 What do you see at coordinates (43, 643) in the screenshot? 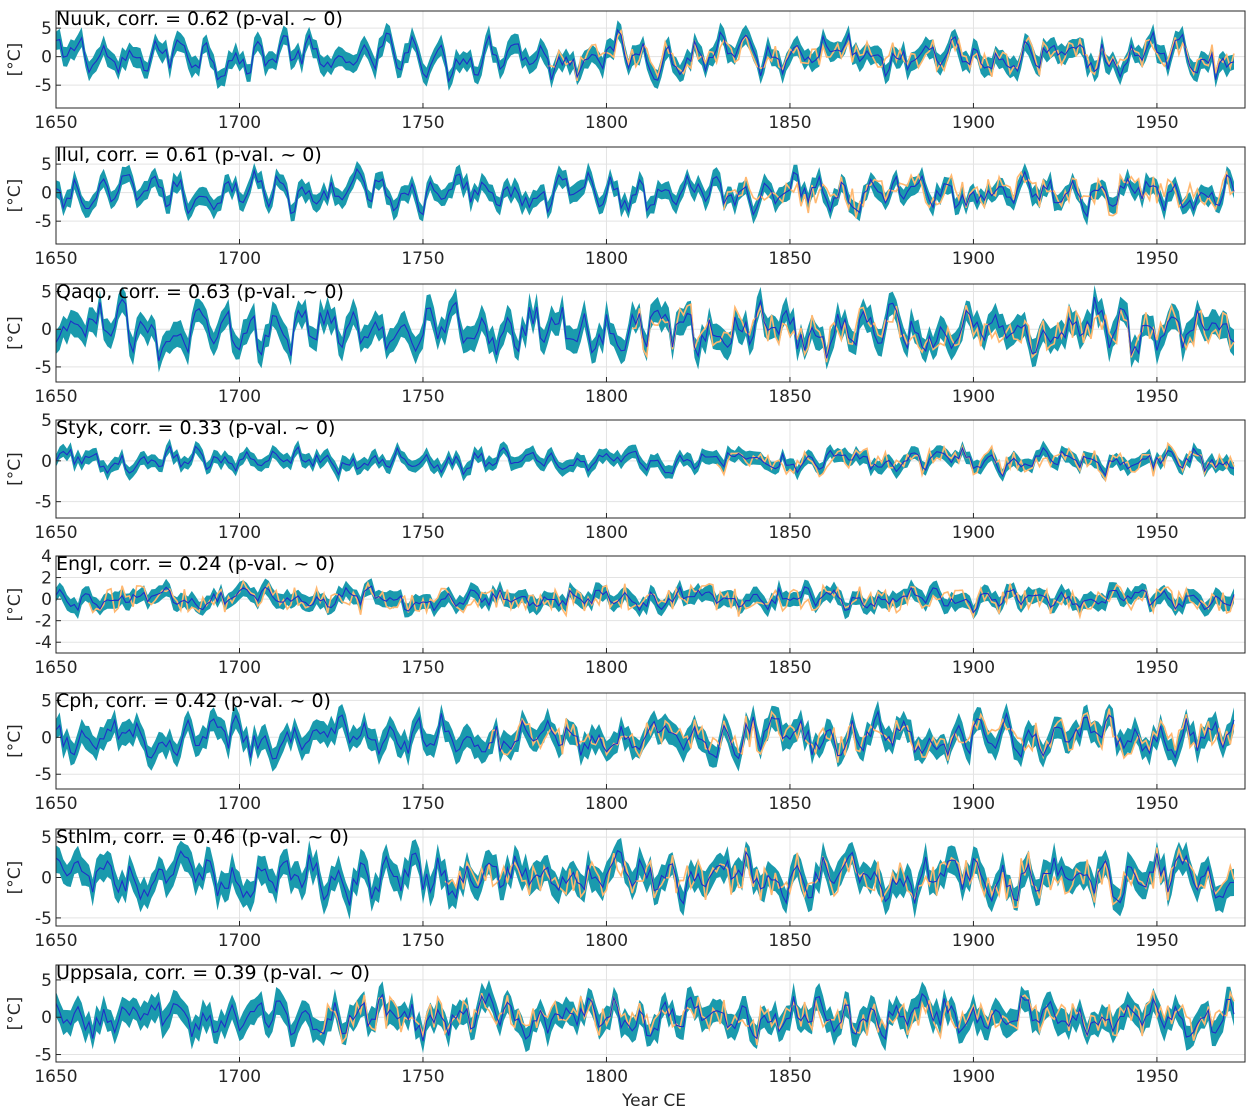
I see `y-tick-label: -4` at bounding box center [43, 643].